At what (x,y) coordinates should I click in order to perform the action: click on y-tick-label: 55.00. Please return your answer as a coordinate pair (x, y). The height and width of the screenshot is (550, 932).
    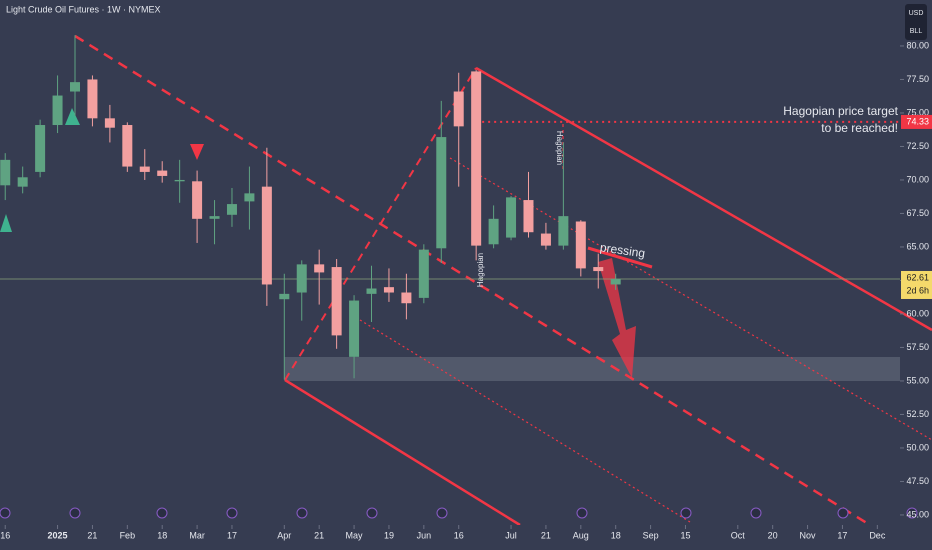
    Looking at the image, I should click on (917, 380).